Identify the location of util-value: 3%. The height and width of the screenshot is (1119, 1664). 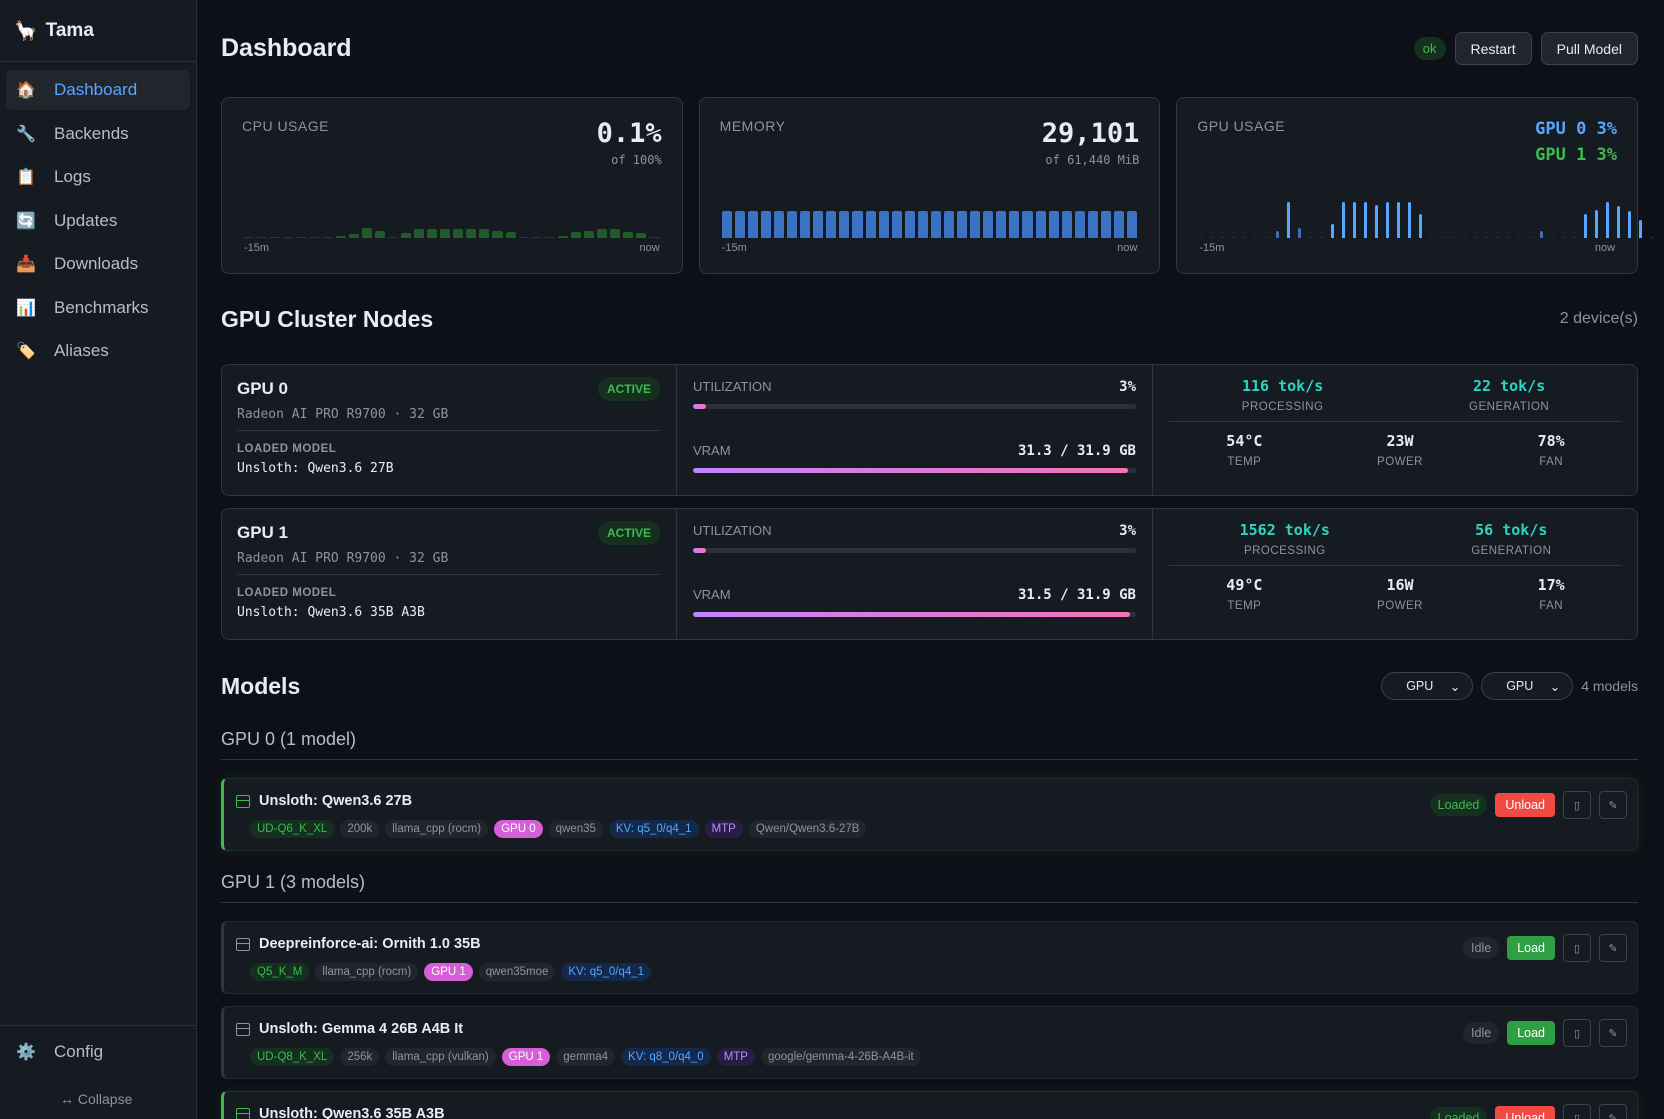
(1127, 531).